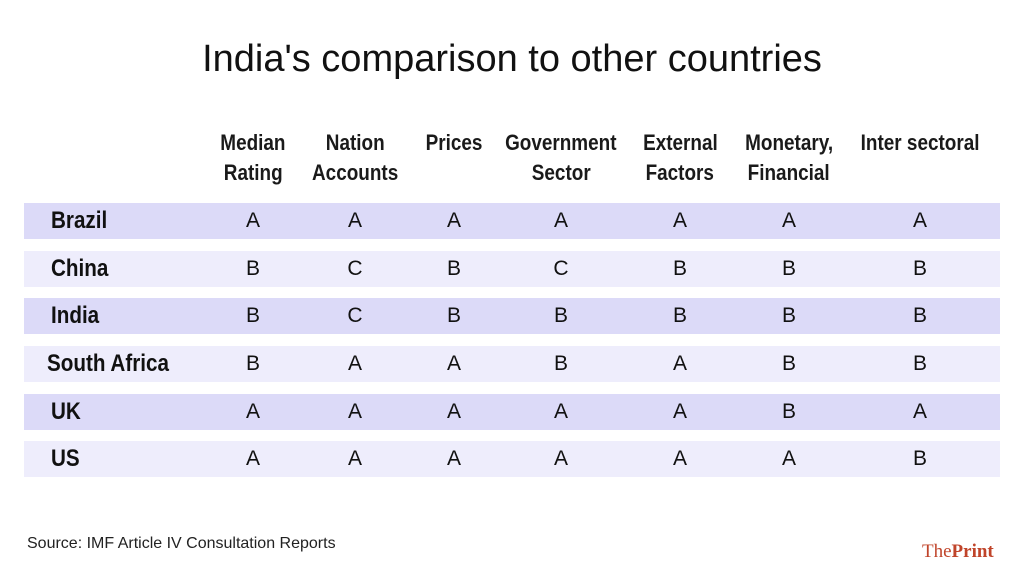 This screenshot has height=576, width=1024. Describe the element at coordinates (65, 458) in the screenshot. I see `row-label: US` at that location.